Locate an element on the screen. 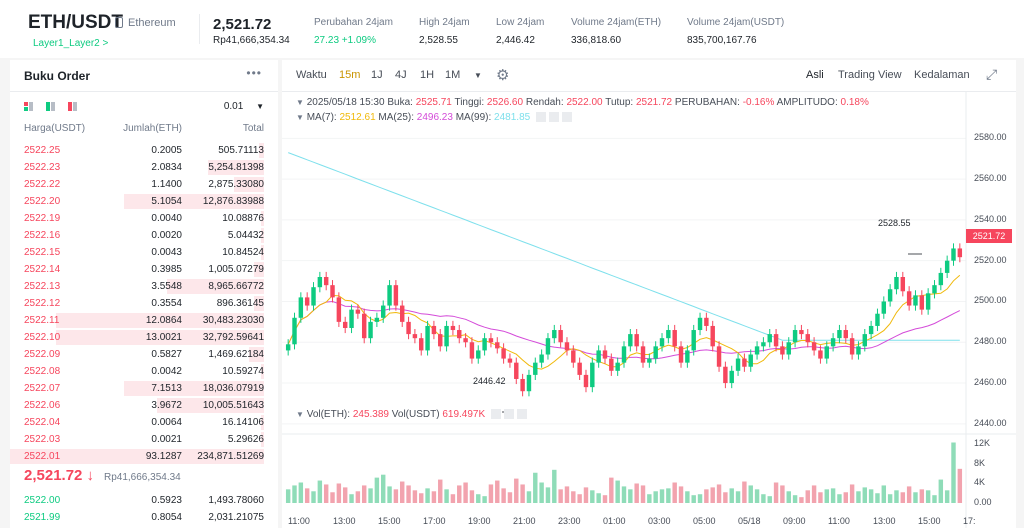 The image size is (1024, 528). book-bids-icon is located at coordinates (50, 106).